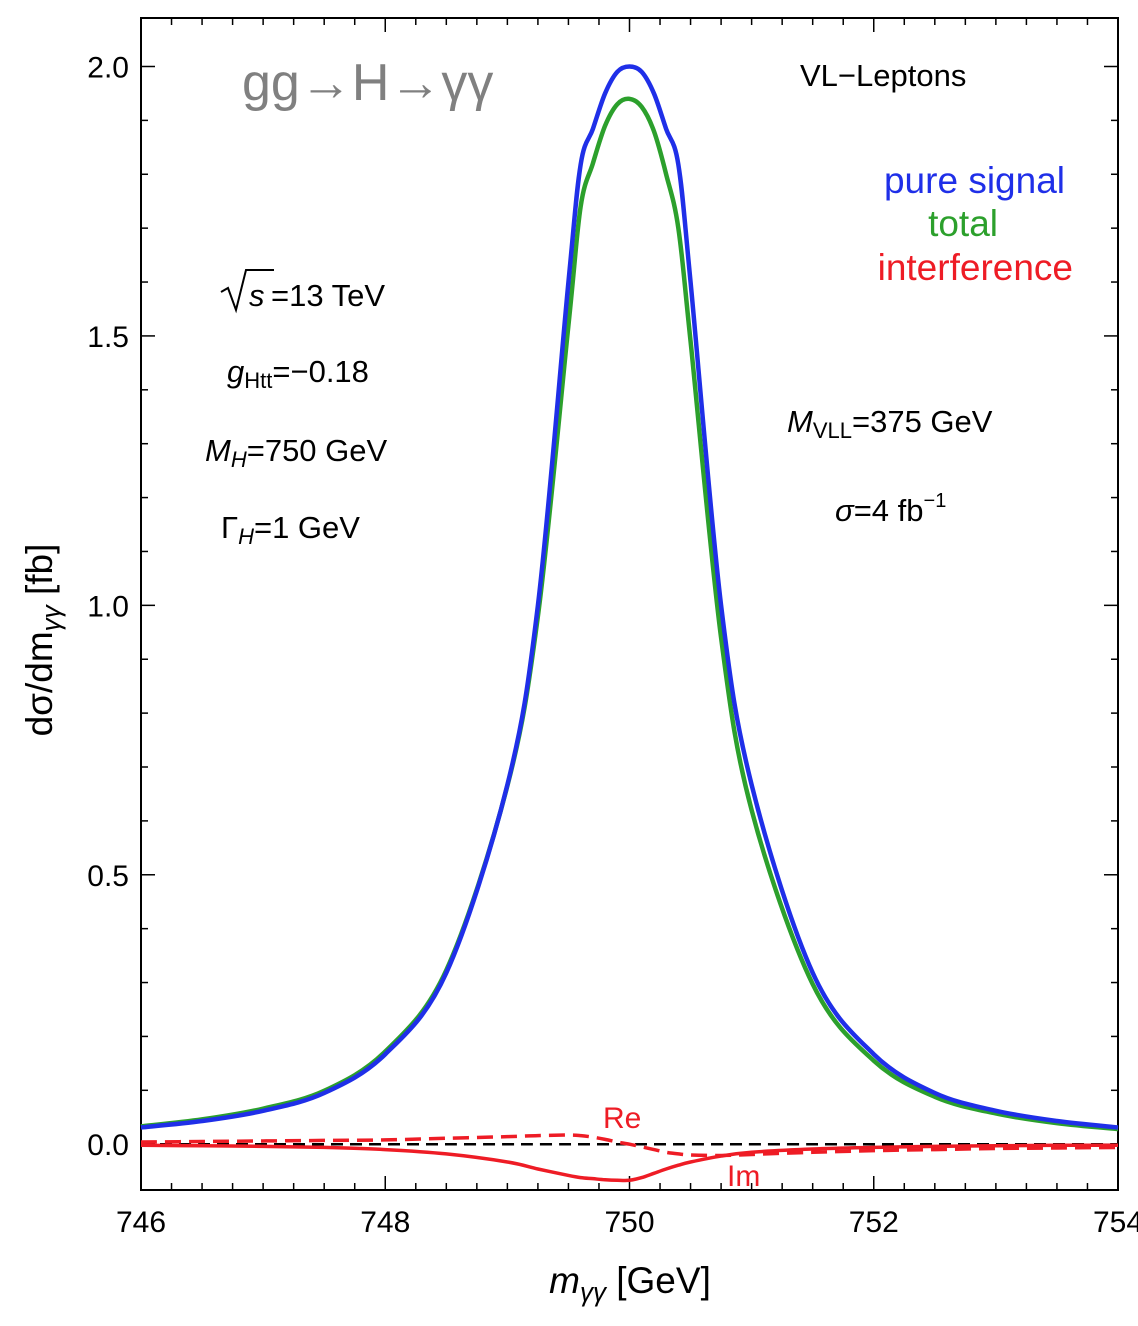  I want to click on sqrt-s-annotation: s =13 TeV, so click(302, 291).